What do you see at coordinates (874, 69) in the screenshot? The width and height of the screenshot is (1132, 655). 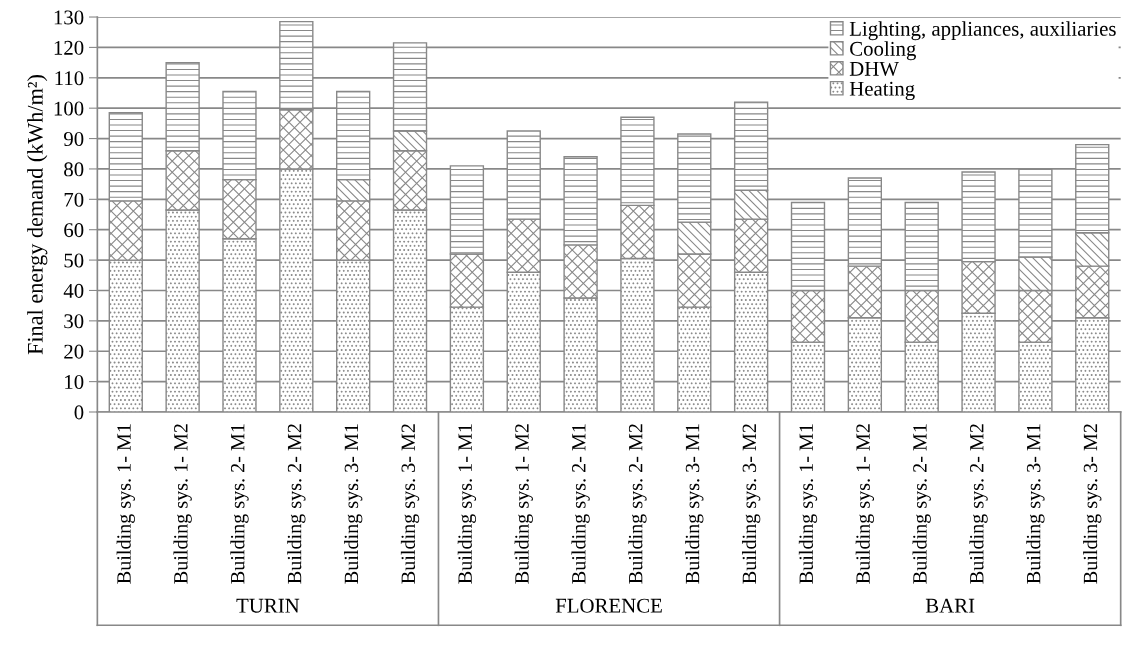 I see `legend-label: DHW` at bounding box center [874, 69].